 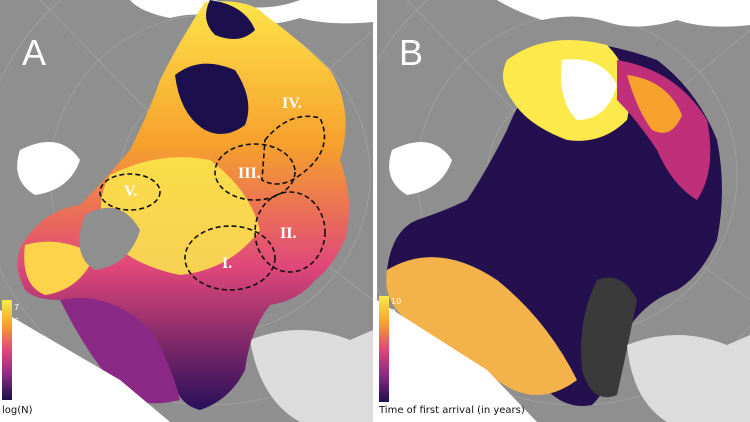 What do you see at coordinates (212, 98) in the screenshot?
I see `deep-basin-dark` at bounding box center [212, 98].